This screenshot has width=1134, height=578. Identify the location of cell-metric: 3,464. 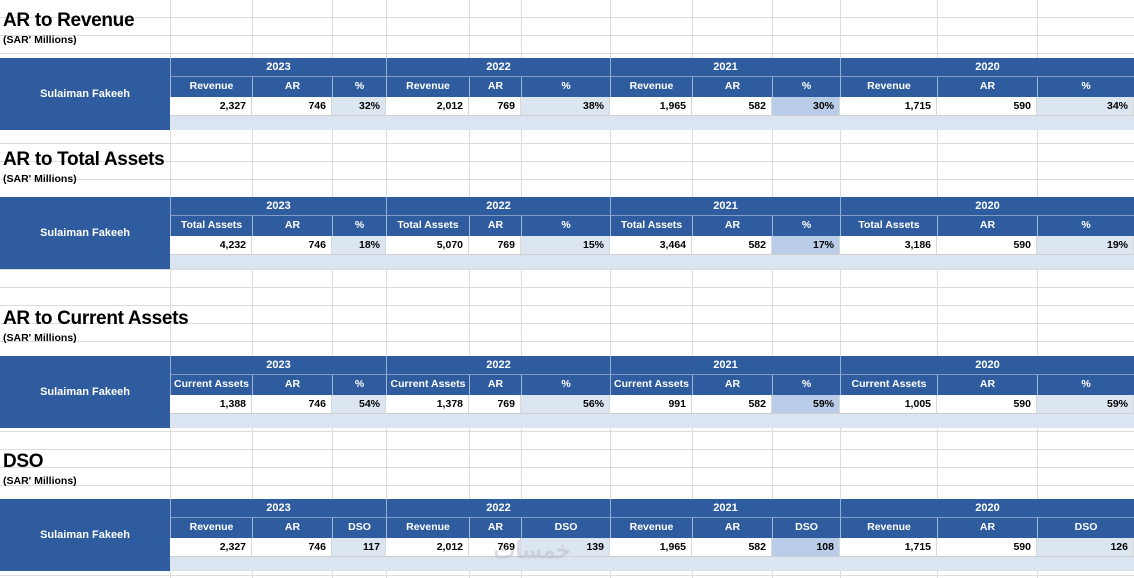
(651, 245).